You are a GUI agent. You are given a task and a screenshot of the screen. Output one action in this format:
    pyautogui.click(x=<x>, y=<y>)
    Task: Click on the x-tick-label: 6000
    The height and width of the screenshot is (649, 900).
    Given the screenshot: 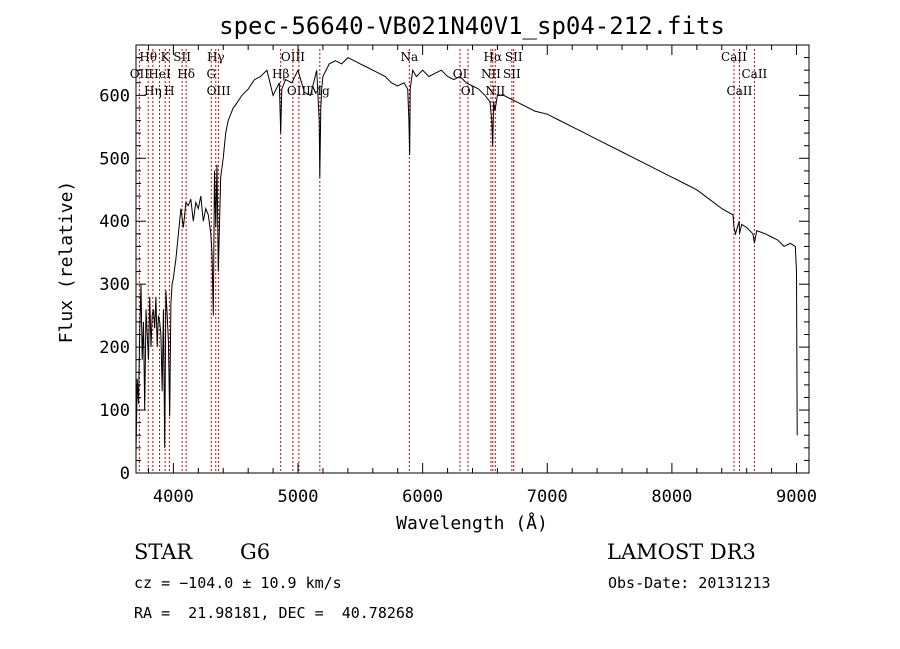 What is the action you would take?
    pyautogui.click(x=422, y=497)
    